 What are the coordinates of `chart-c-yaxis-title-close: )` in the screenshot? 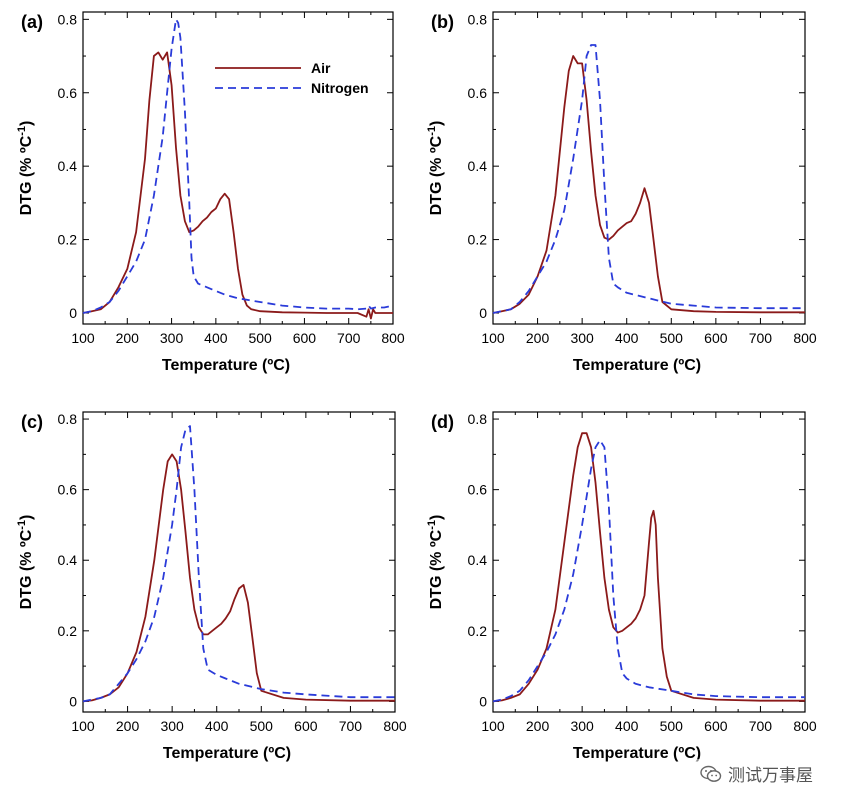 It's located at (26, 517).